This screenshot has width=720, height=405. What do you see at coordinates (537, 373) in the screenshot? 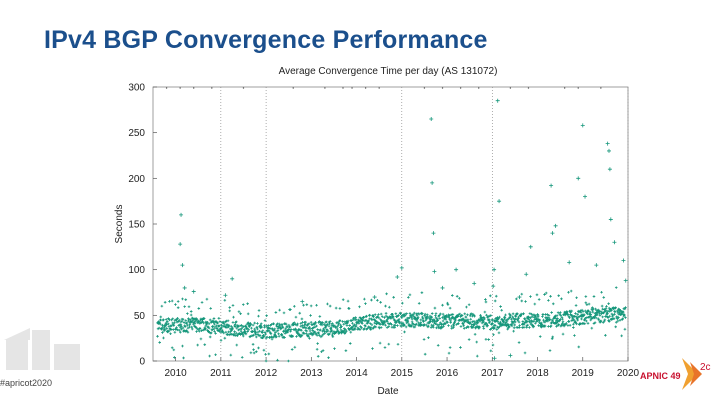
I see `x-tick-label: 2018` at bounding box center [537, 373].